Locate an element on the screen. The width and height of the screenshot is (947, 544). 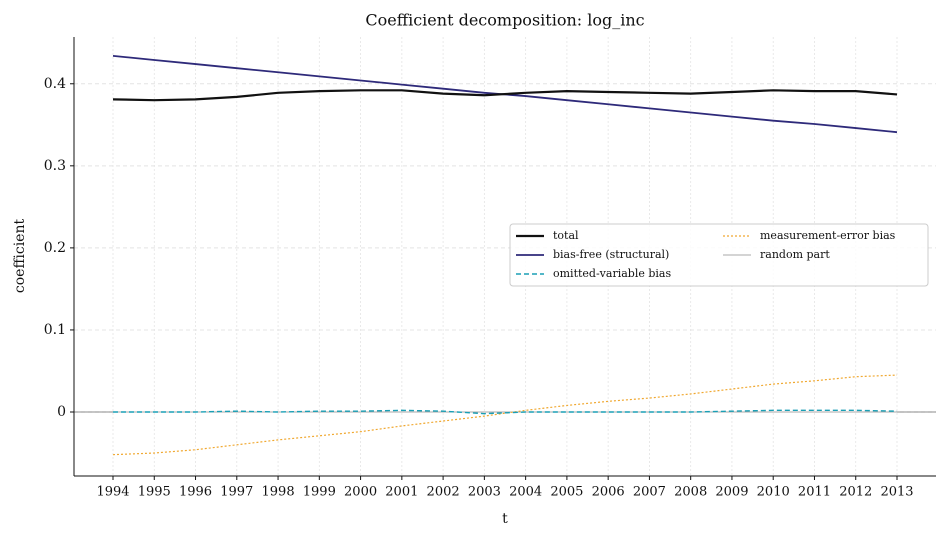
x-tick-label: 1997 is located at coordinates (236, 492).